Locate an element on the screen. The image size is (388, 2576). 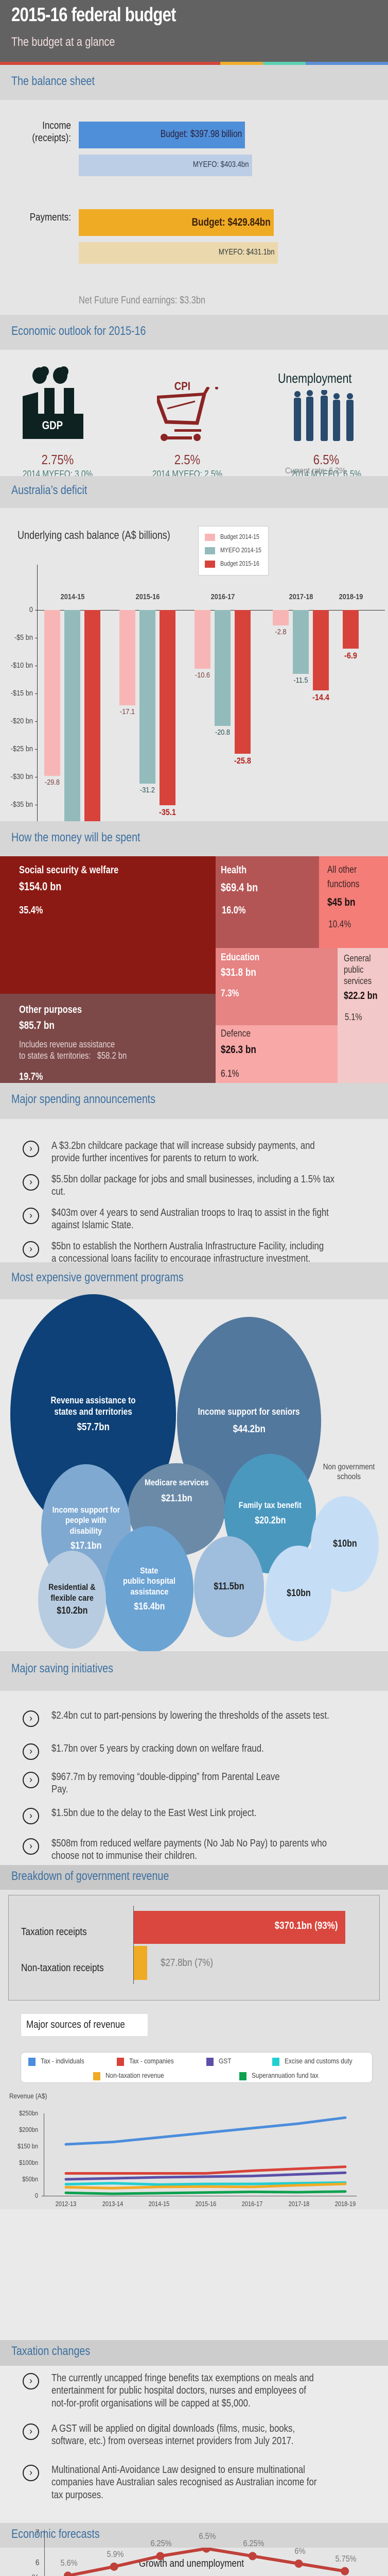
payments-myefo-label: MYEFO: $431.1bn is located at coordinates (247, 252).